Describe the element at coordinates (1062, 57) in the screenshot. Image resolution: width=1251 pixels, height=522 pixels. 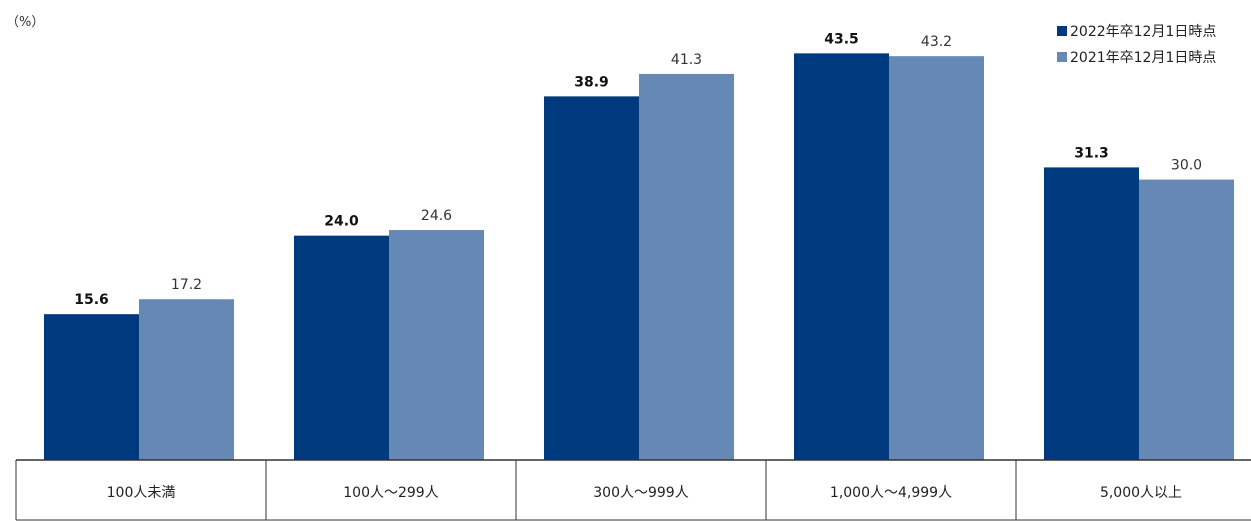
I see `legend-swatch-2021` at that location.